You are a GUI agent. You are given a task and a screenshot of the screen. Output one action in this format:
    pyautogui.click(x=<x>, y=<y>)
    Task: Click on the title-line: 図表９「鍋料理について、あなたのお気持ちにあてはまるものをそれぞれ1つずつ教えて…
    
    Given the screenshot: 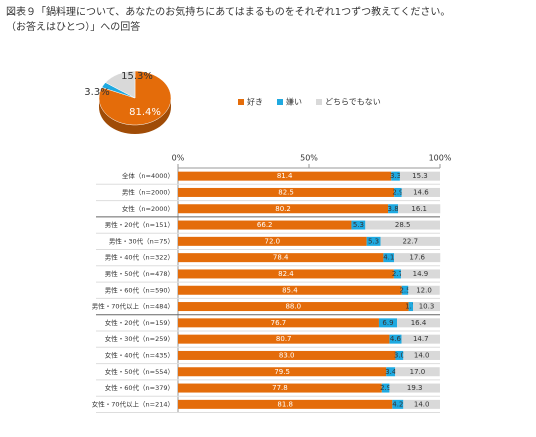 What is the action you would take?
    pyautogui.click(x=228, y=11)
    